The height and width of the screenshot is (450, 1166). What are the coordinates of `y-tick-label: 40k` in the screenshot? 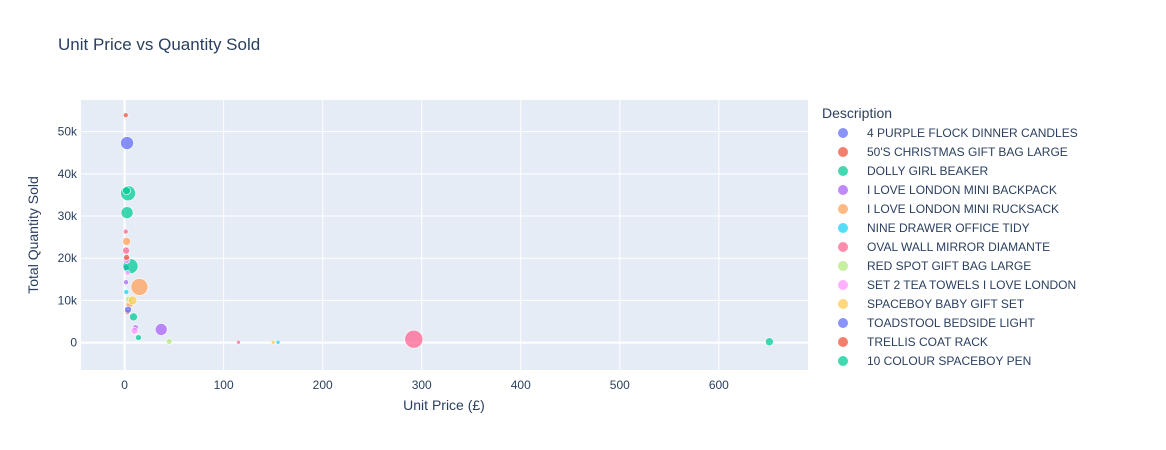 It's located at (68, 174).